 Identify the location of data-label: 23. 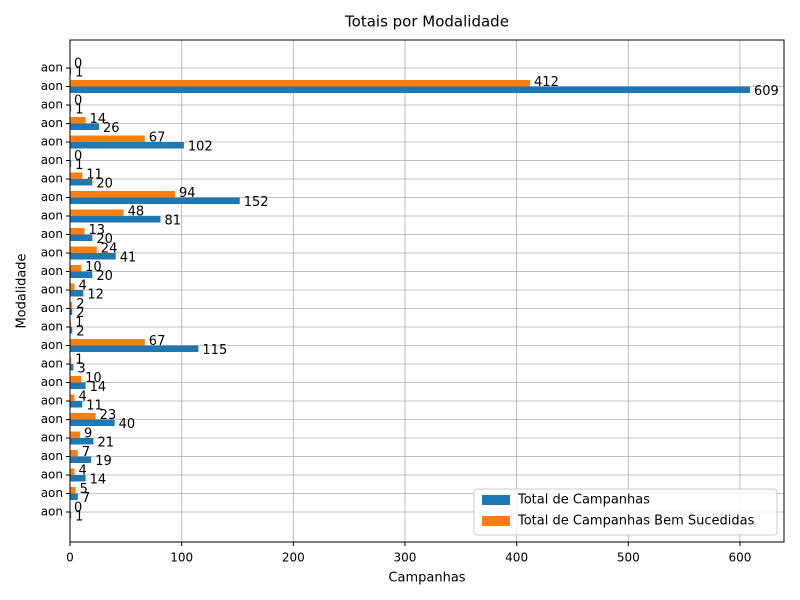
(108, 415).